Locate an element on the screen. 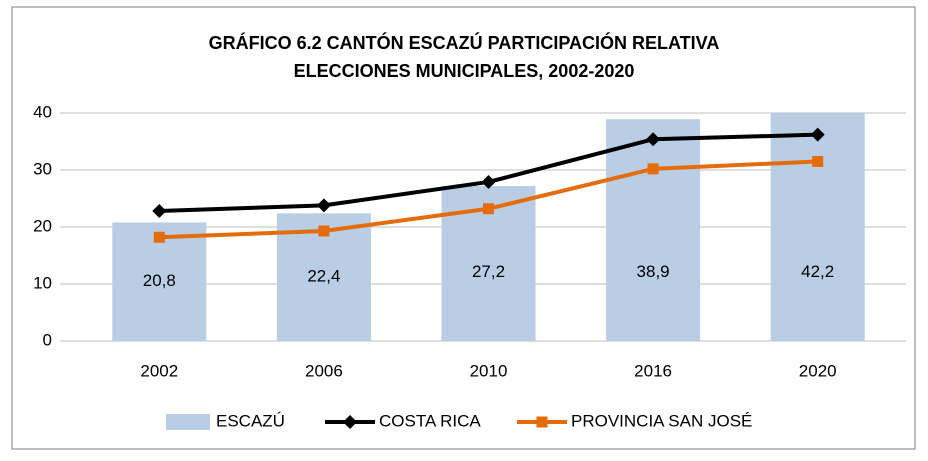 Image resolution: width=928 pixels, height=461 pixels. x-tick-label: 2006 is located at coordinates (324, 370).